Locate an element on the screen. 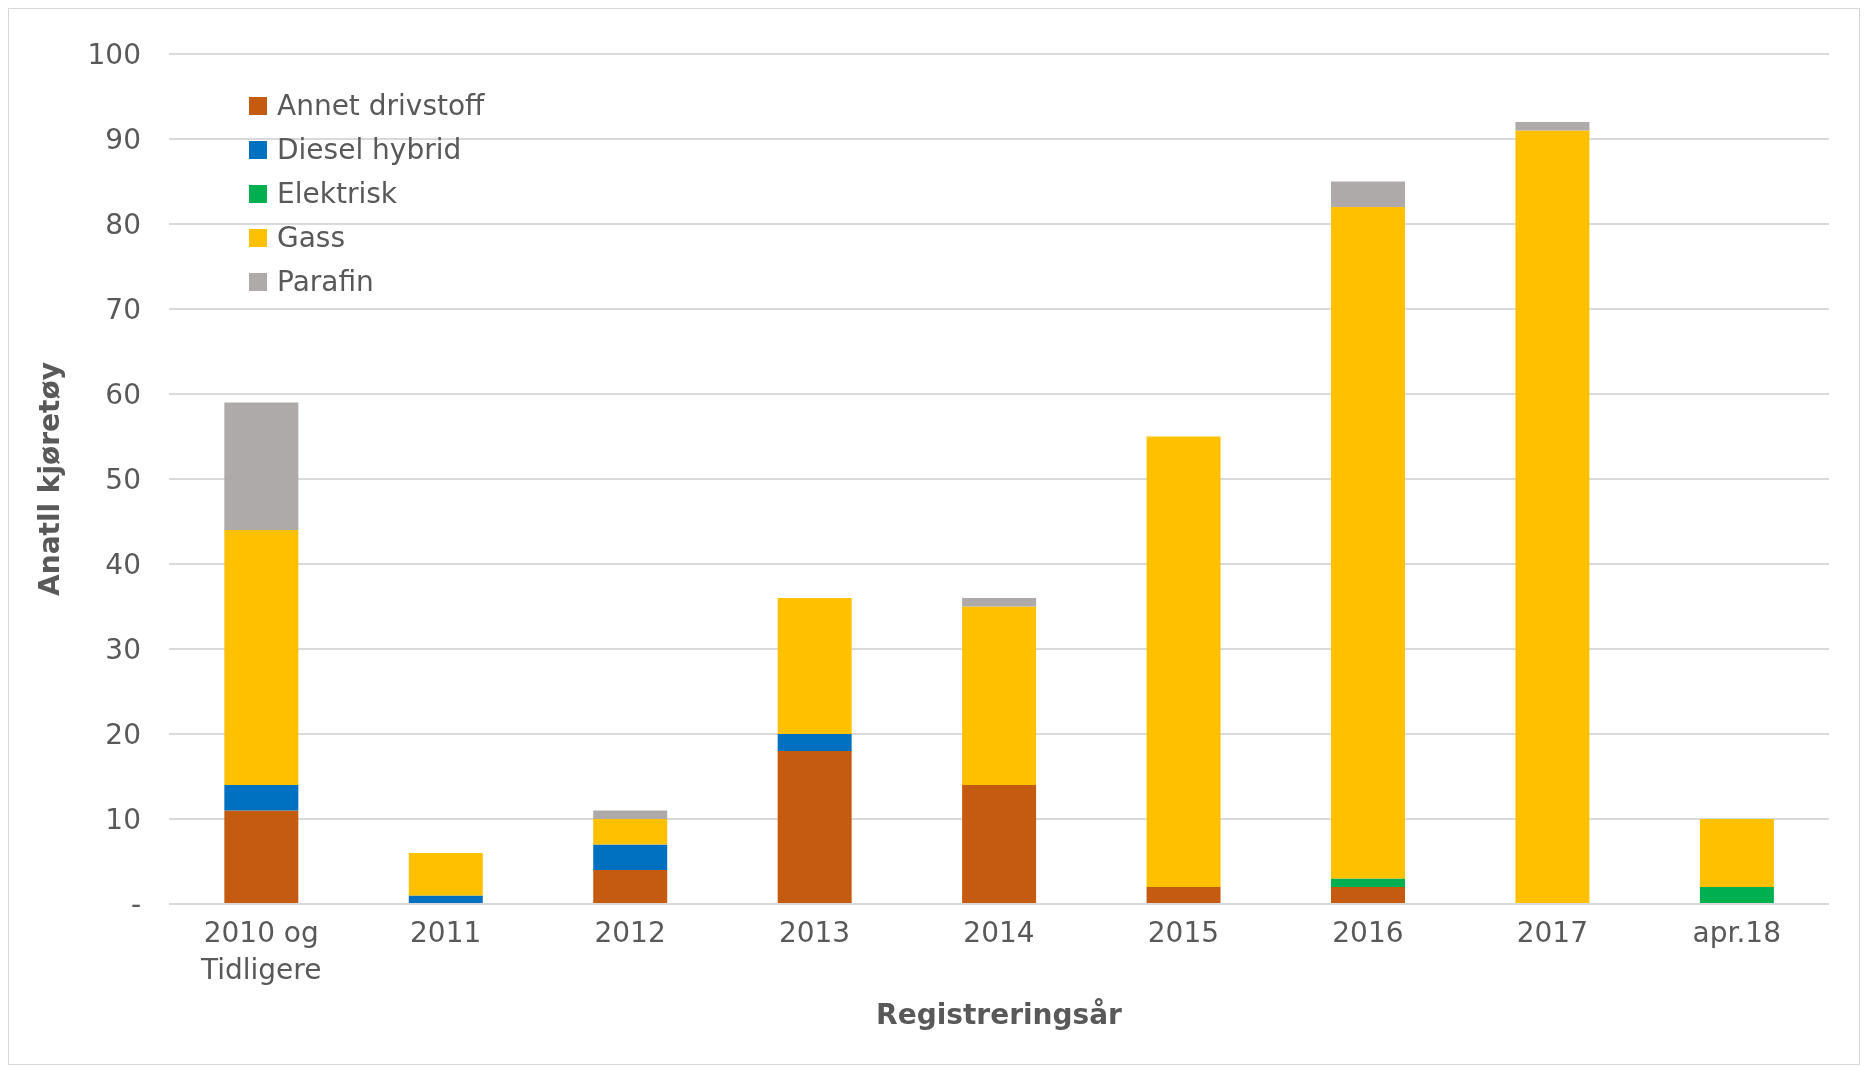 The width and height of the screenshot is (1869, 1075). y-tick-label: 30 is located at coordinates (123, 649).